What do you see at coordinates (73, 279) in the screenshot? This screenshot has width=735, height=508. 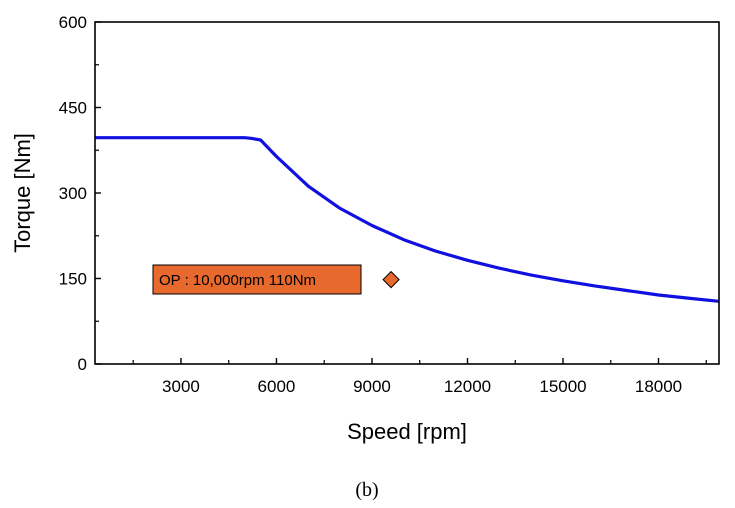 I see `y-tick-label: 150` at bounding box center [73, 279].